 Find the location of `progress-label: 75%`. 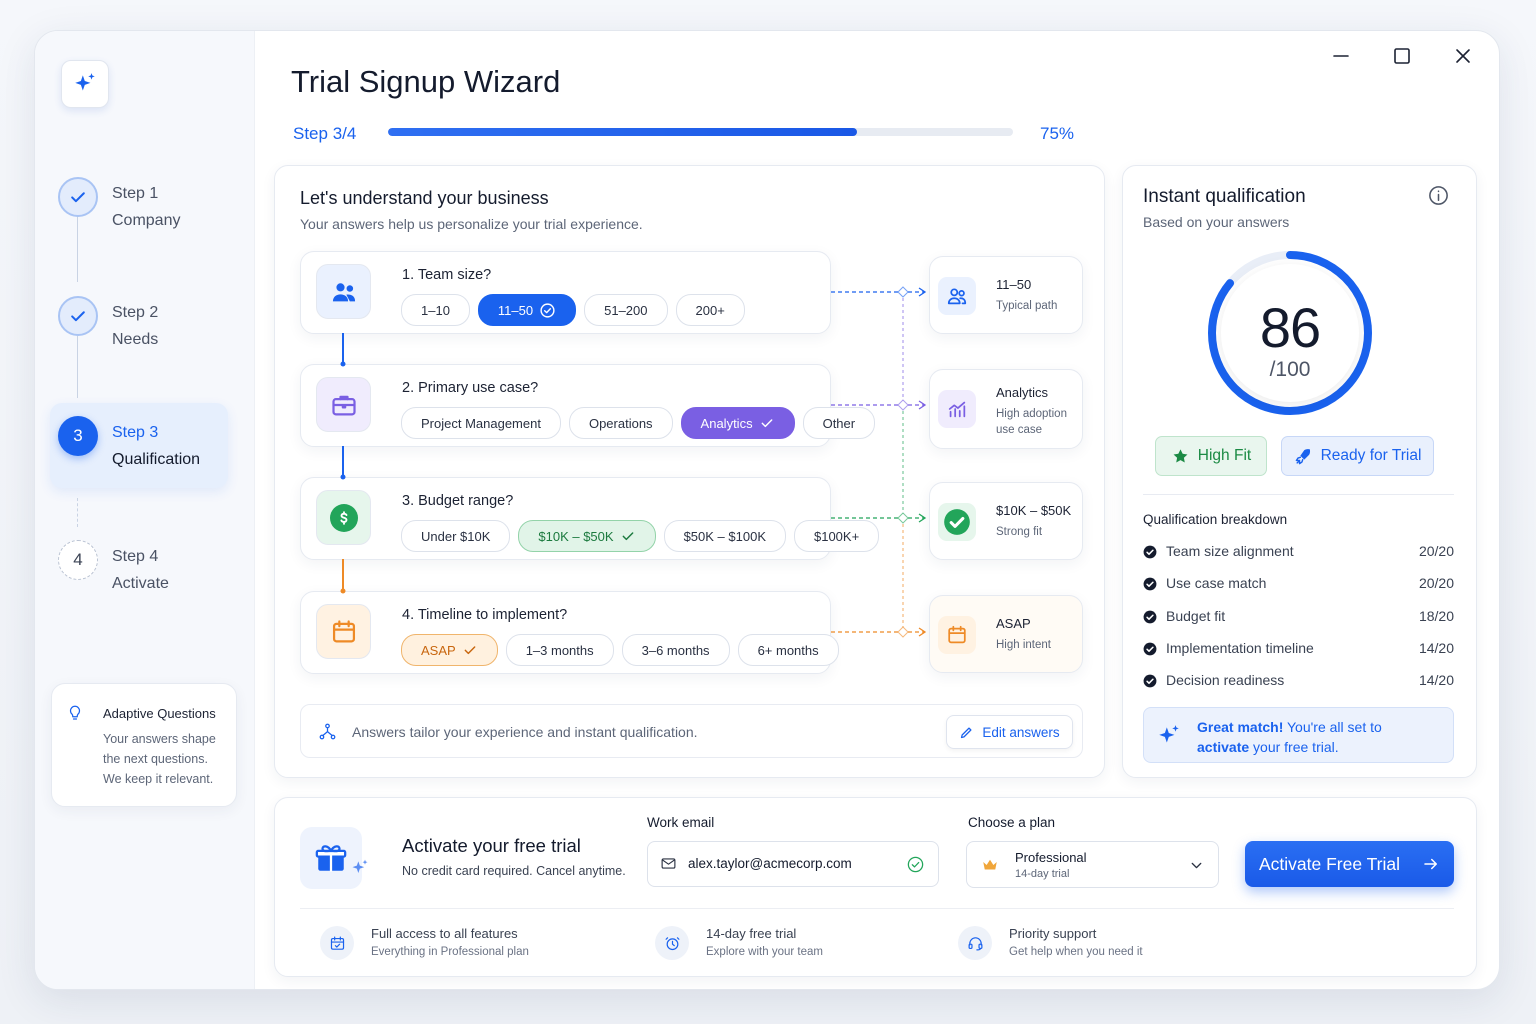

progress-label: 75% is located at coordinates (1057, 133).